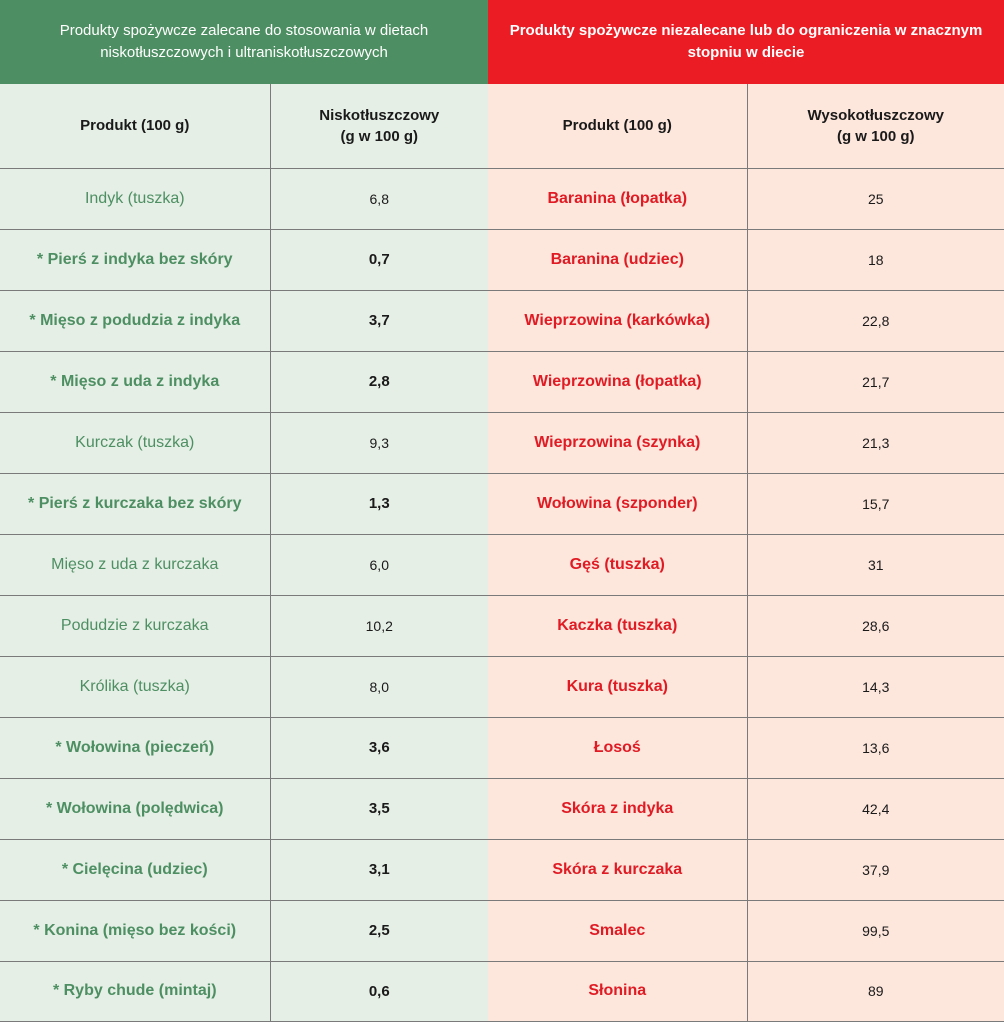  Describe the element at coordinates (617, 626) in the screenshot. I see `high-fat-product-cell: Kaczka (tuszka)` at that location.